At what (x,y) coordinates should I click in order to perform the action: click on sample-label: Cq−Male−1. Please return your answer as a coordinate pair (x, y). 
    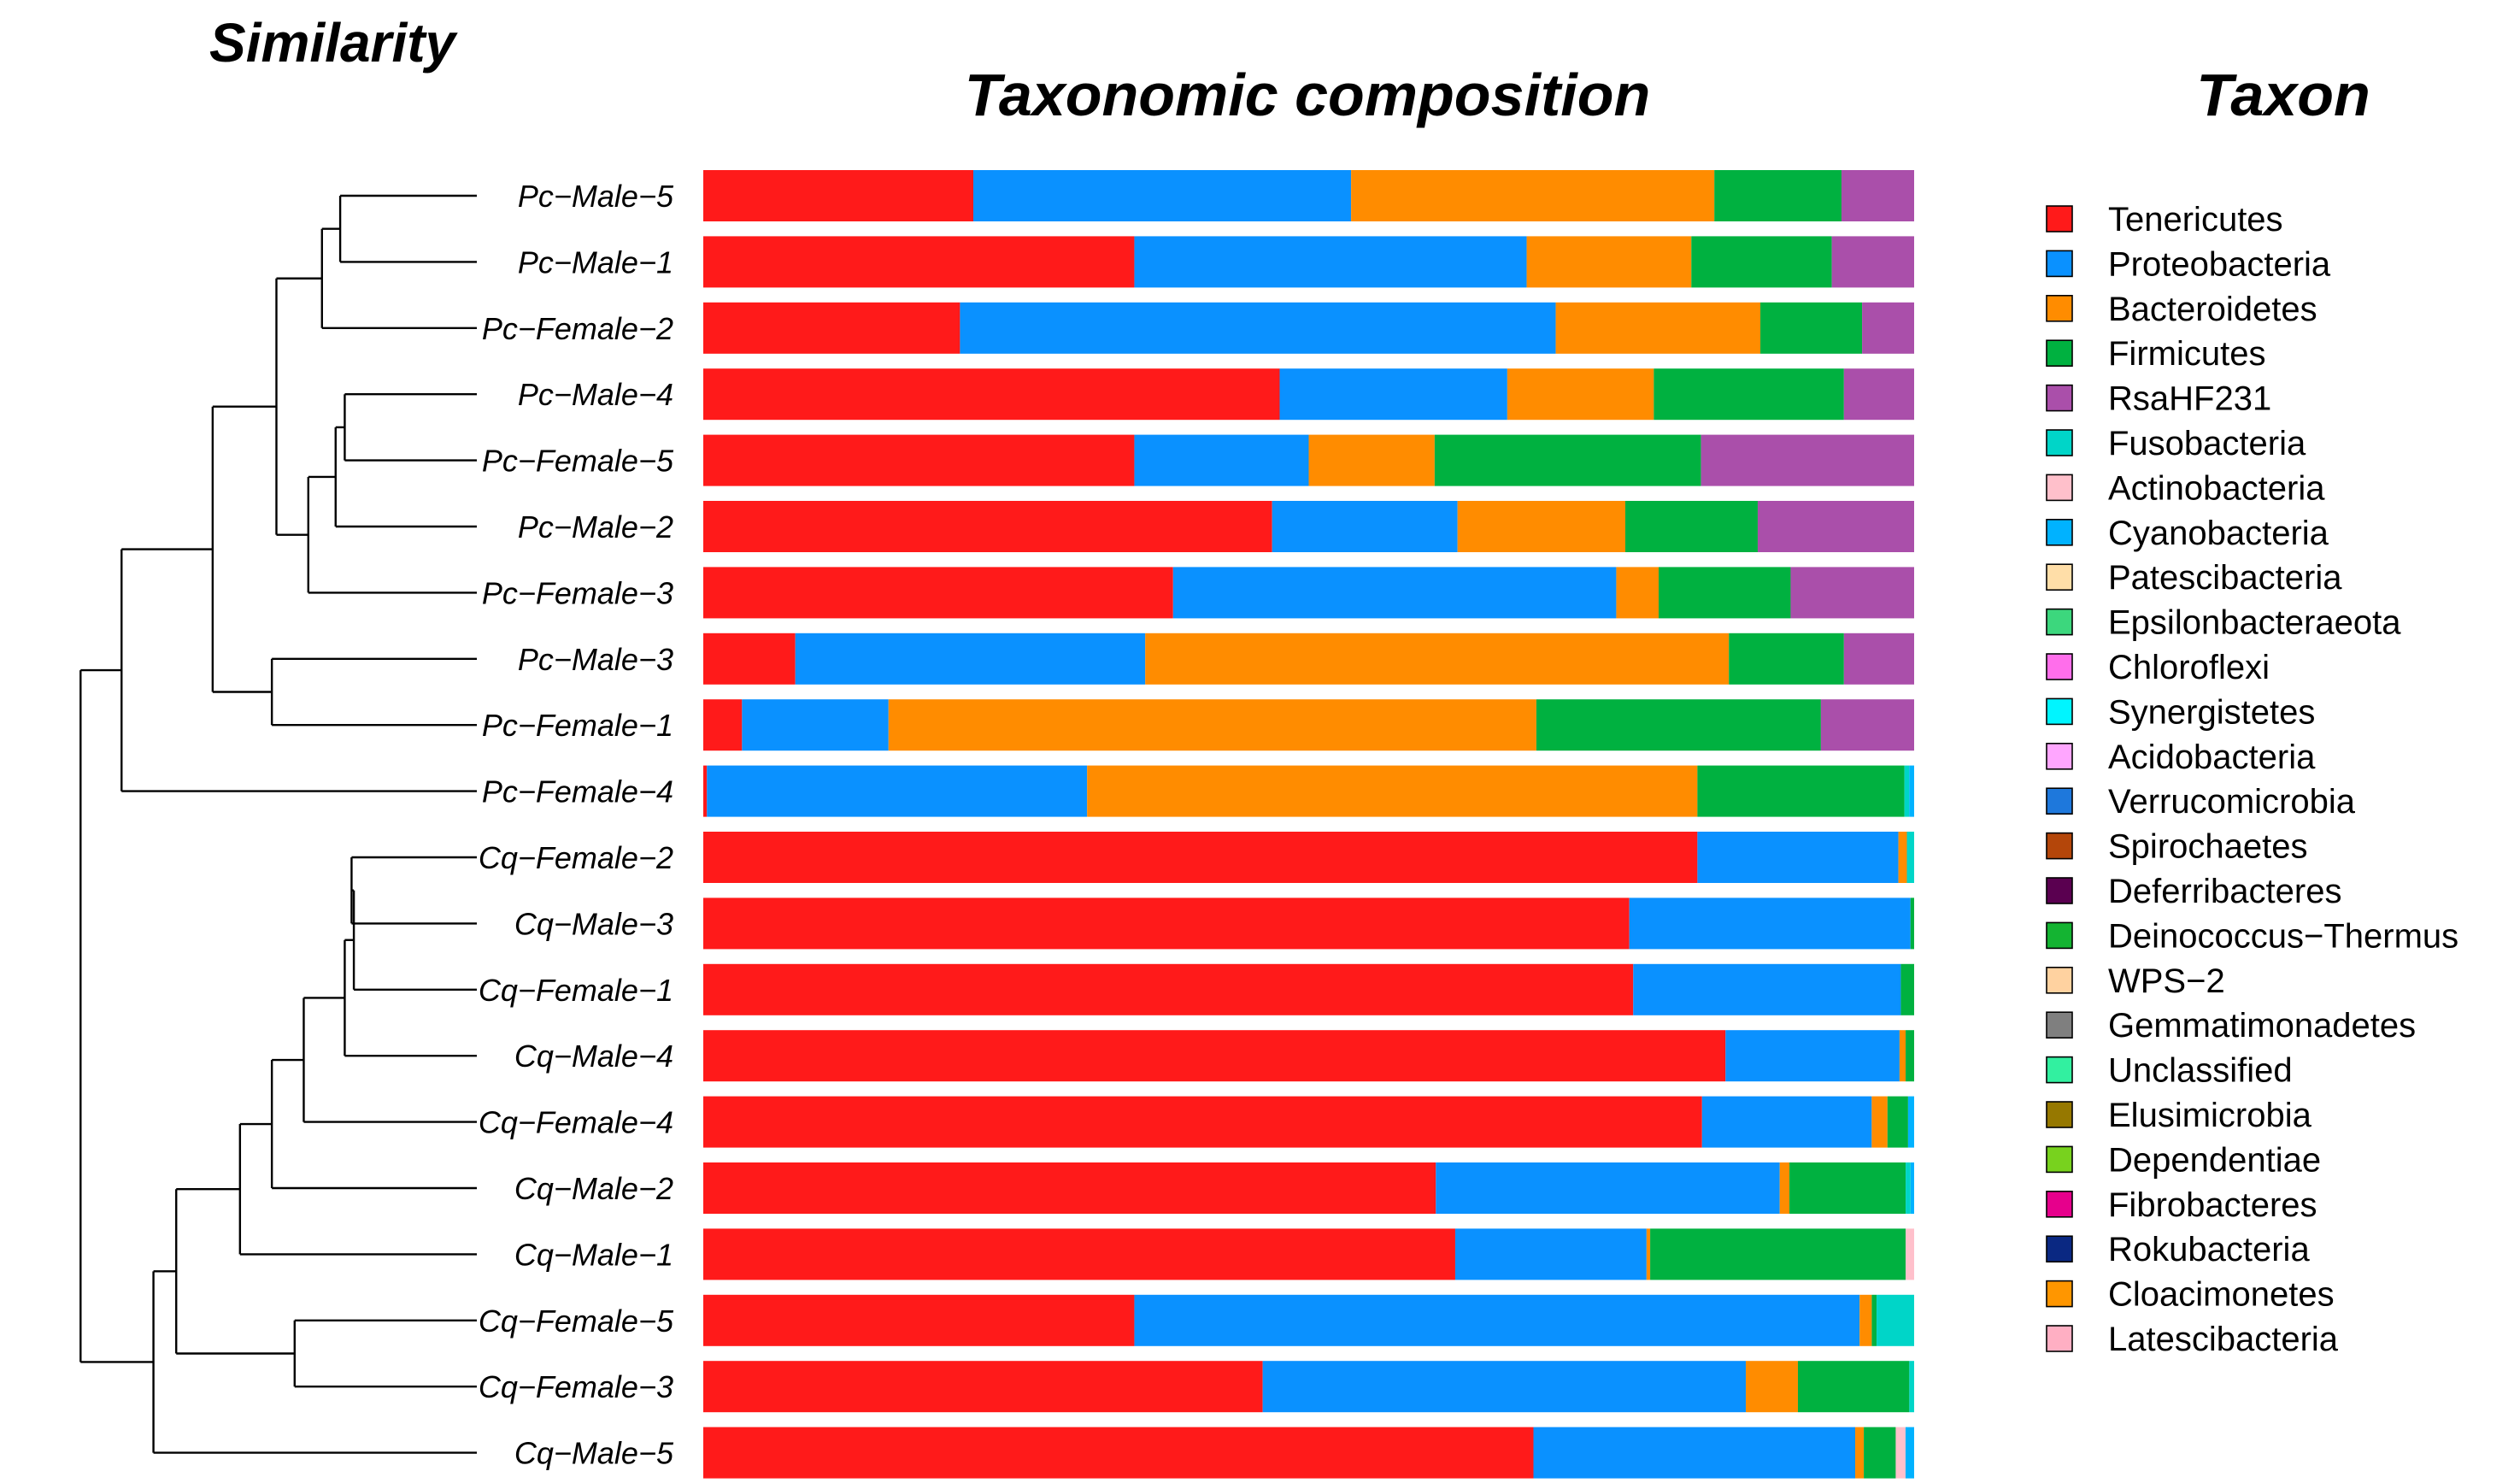
    Looking at the image, I should click on (593, 1254).